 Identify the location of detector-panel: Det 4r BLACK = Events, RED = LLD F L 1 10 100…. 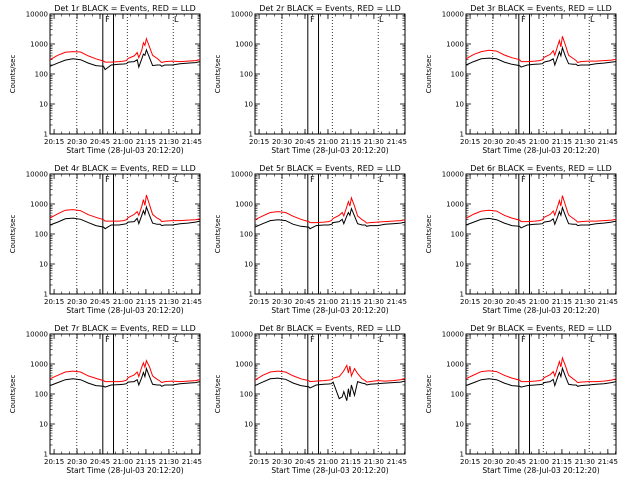
(105, 239).